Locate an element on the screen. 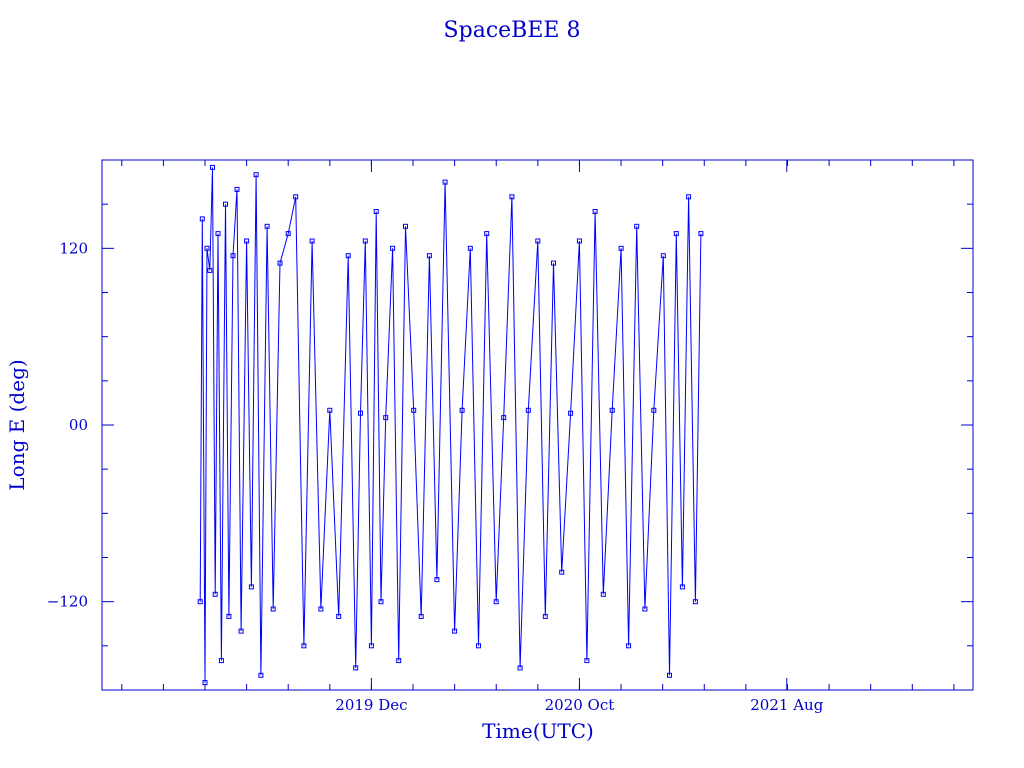 The image size is (1024, 768). x-tick-label: 2021 Aug is located at coordinates (786, 705).